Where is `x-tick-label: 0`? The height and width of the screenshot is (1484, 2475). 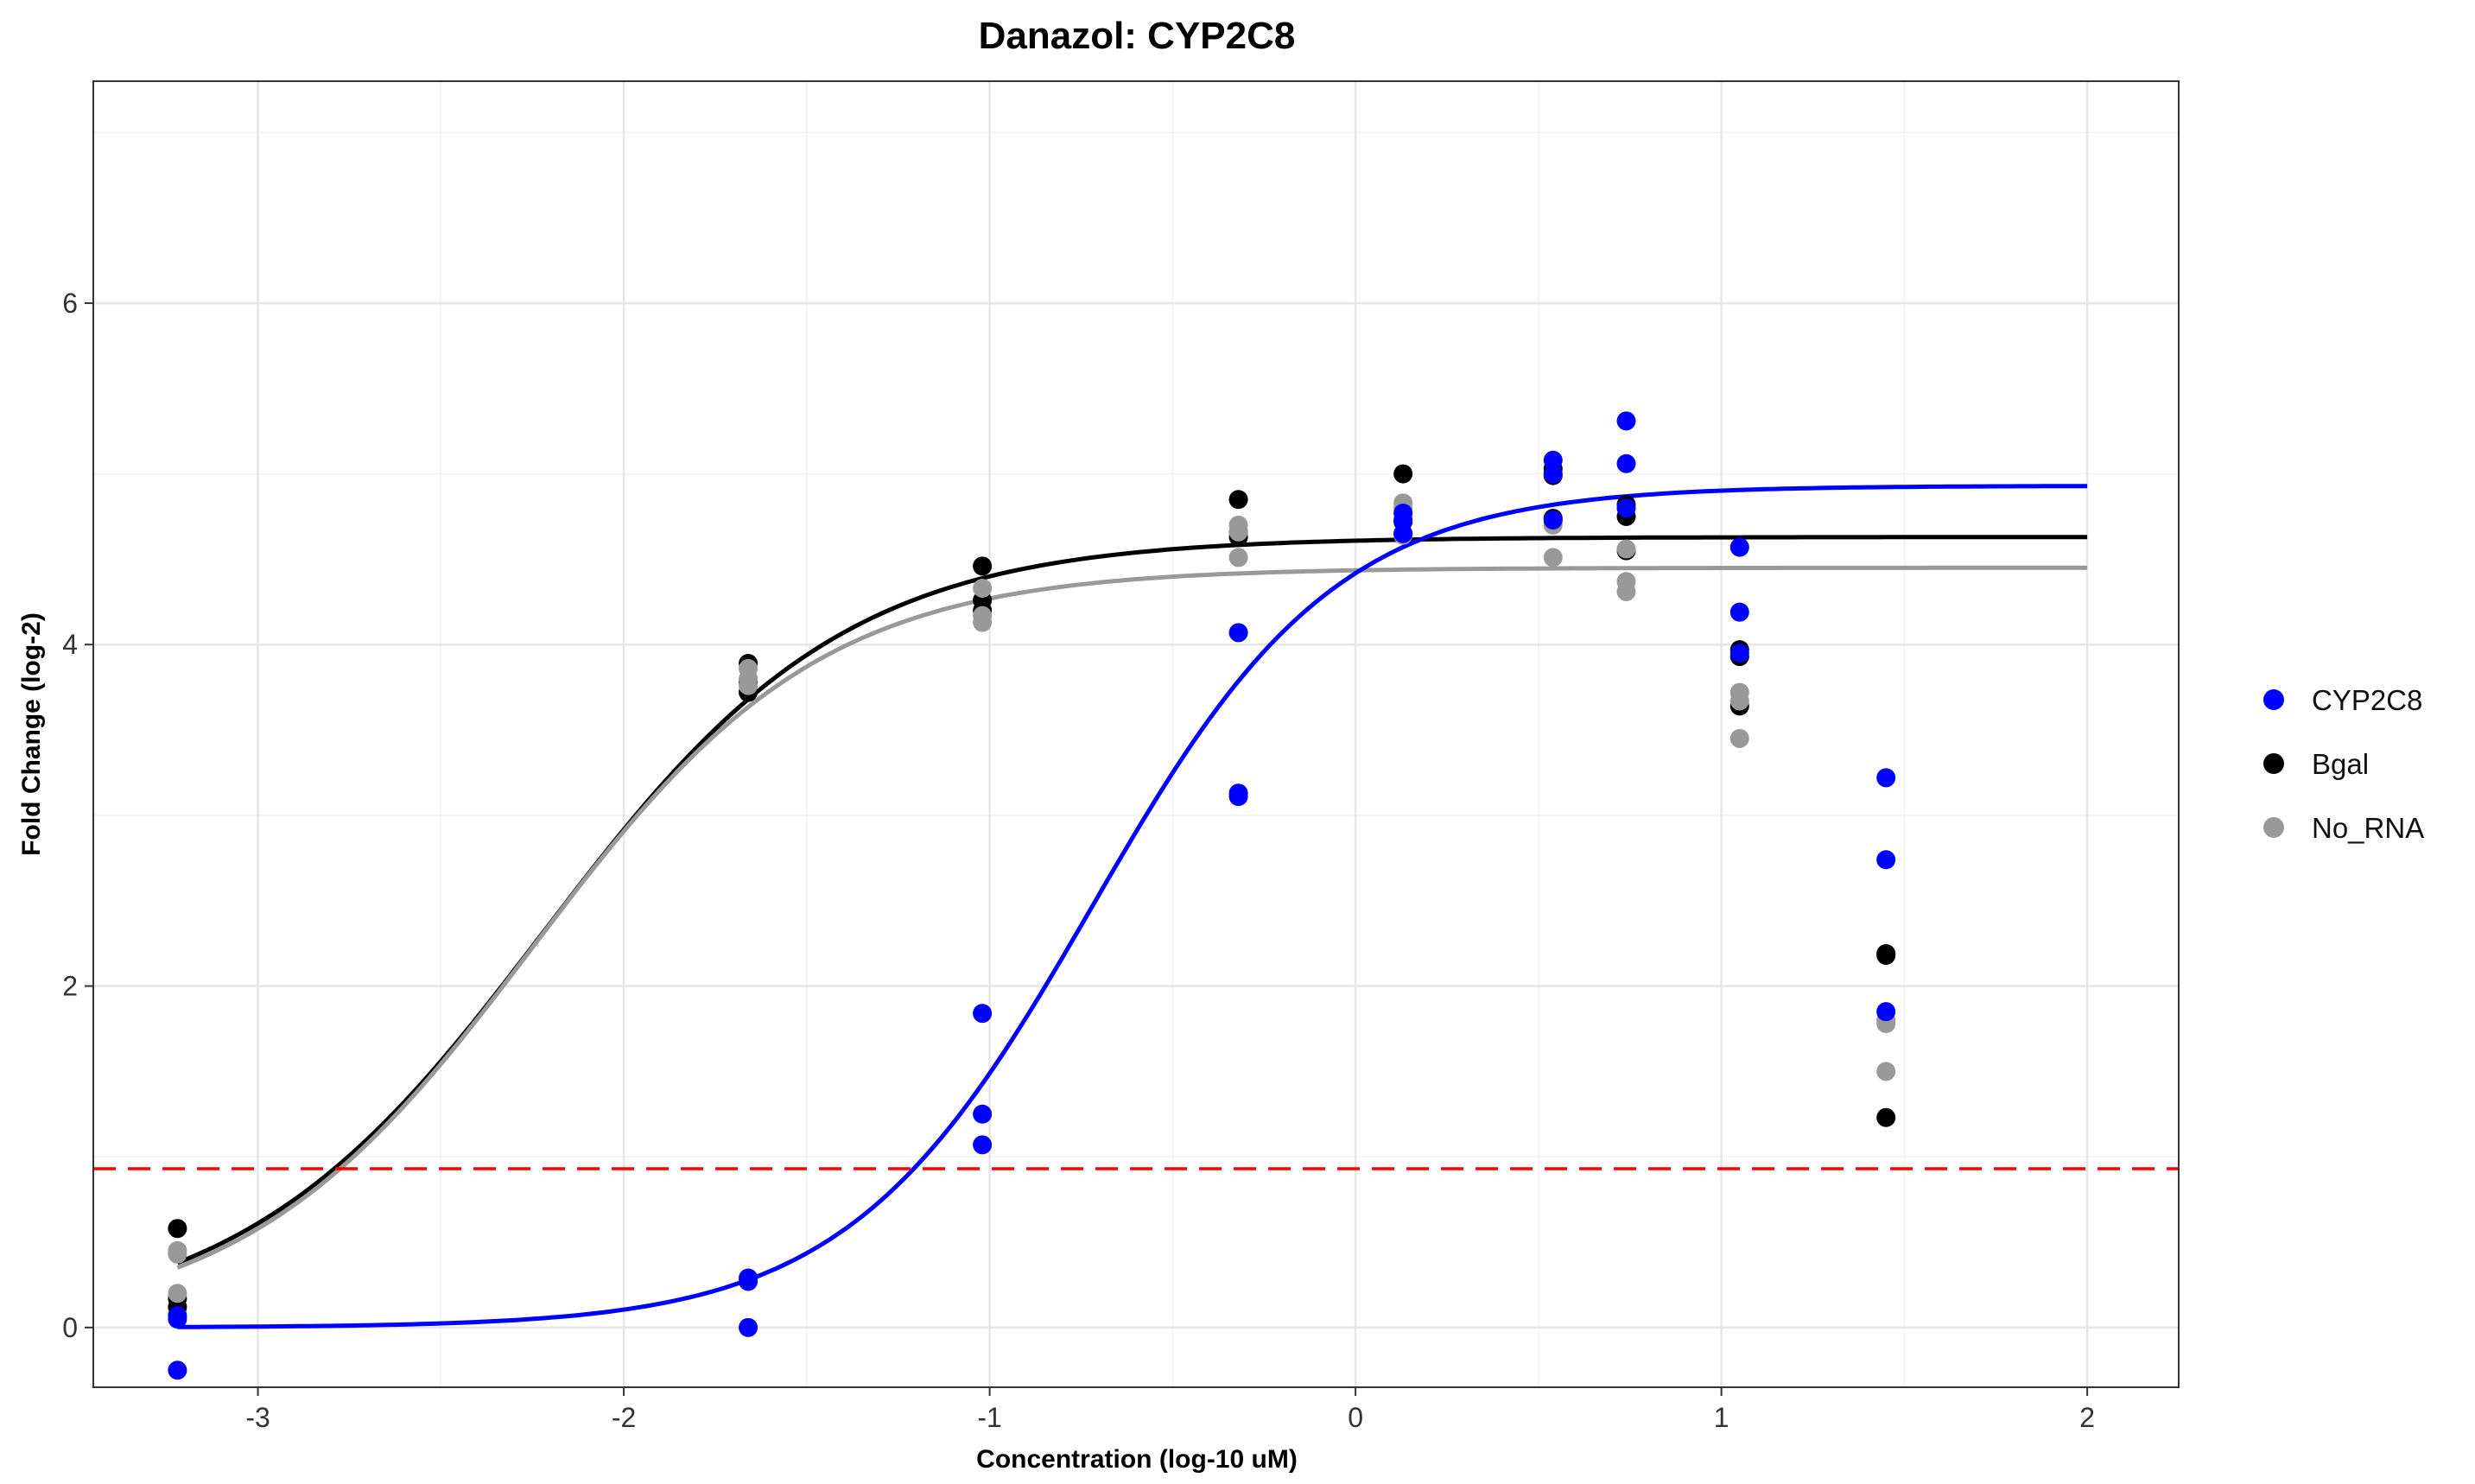
x-tick-label: 0 is located at coordinates (1355, 1417).